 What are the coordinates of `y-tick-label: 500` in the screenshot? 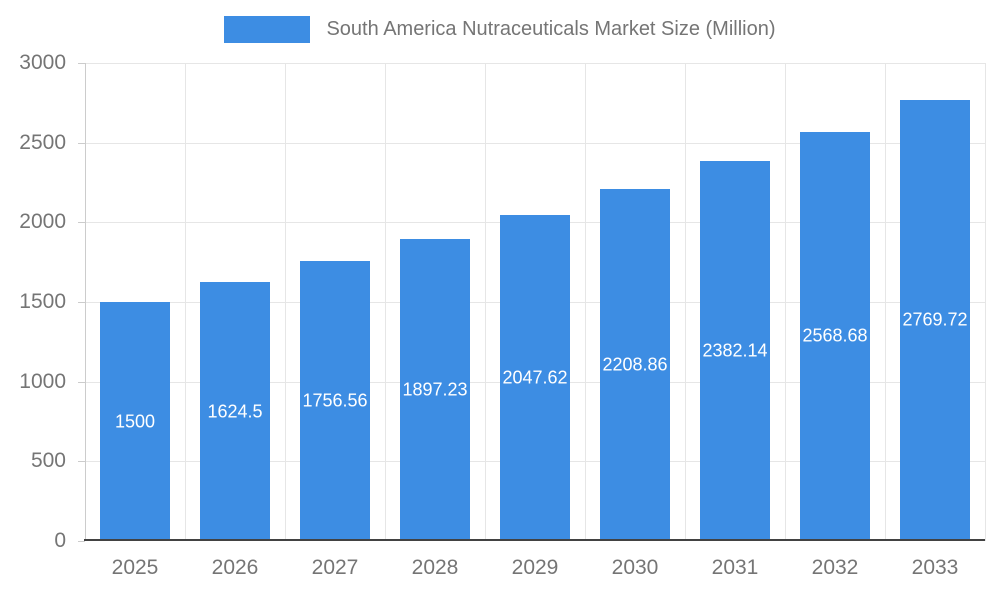 It's located at (48, 461).